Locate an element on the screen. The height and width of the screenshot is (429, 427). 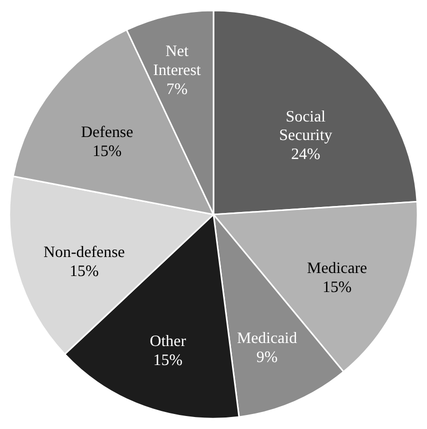
data-label: 7% is located at coordinates (177, 89).